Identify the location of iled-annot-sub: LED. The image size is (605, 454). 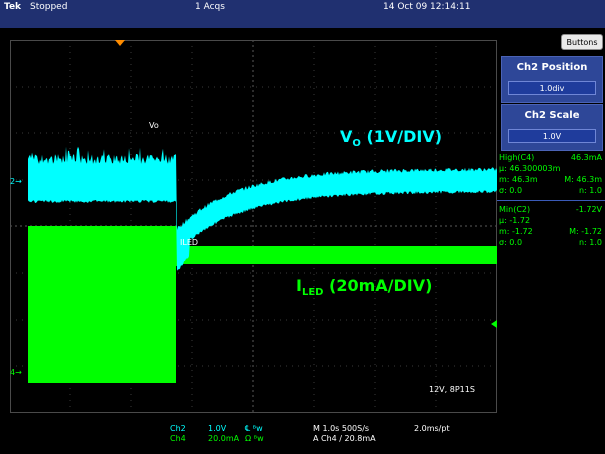
(312, 293).